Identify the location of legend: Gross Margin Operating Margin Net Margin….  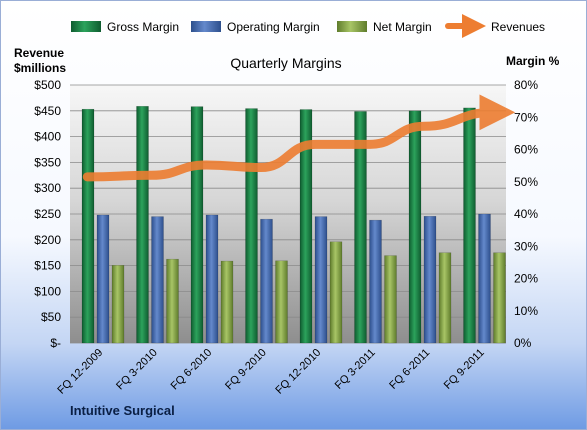
(308, 26).